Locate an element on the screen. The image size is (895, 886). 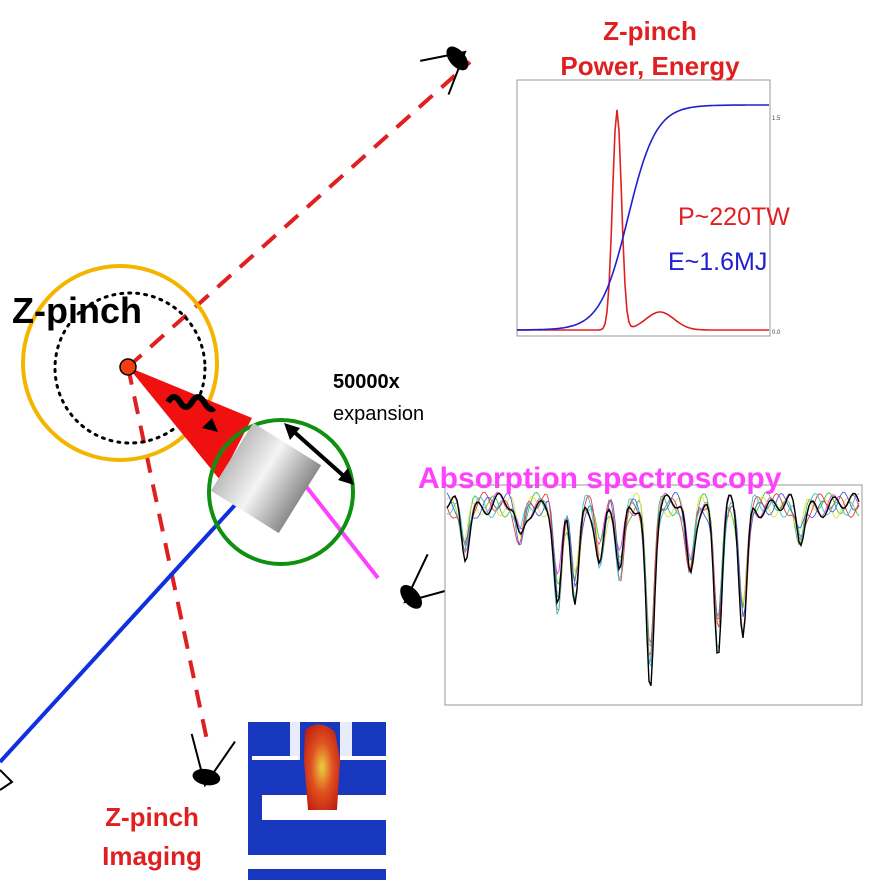
backlight-line is located at coordinates (118, 633).